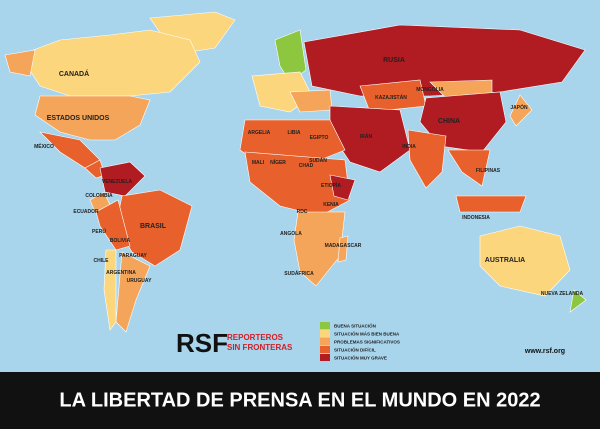 The width and height of the screenshot is (600, 429). Describe the element at coordinates (367, 333) in the screenshot. I see `legend-label: SITUACIÓN MÁS BIEN BUENA` at that location.